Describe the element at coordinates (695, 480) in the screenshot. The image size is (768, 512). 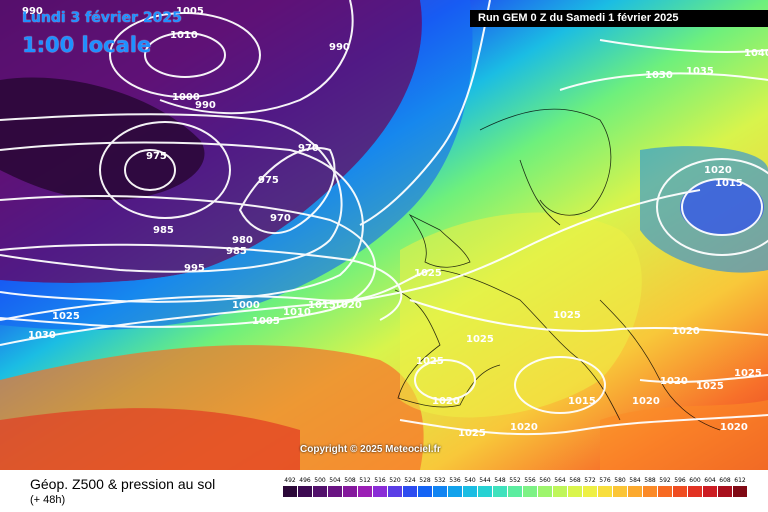
I see `scale-label: 600` at that location.